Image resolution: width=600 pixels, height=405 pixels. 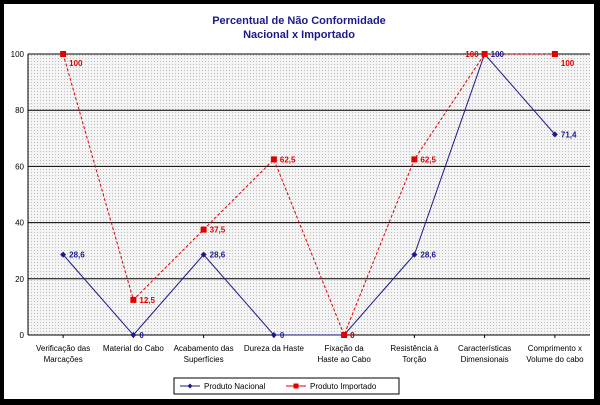 I want to click on legend-marker-nacional, so click(x=190, y=386).